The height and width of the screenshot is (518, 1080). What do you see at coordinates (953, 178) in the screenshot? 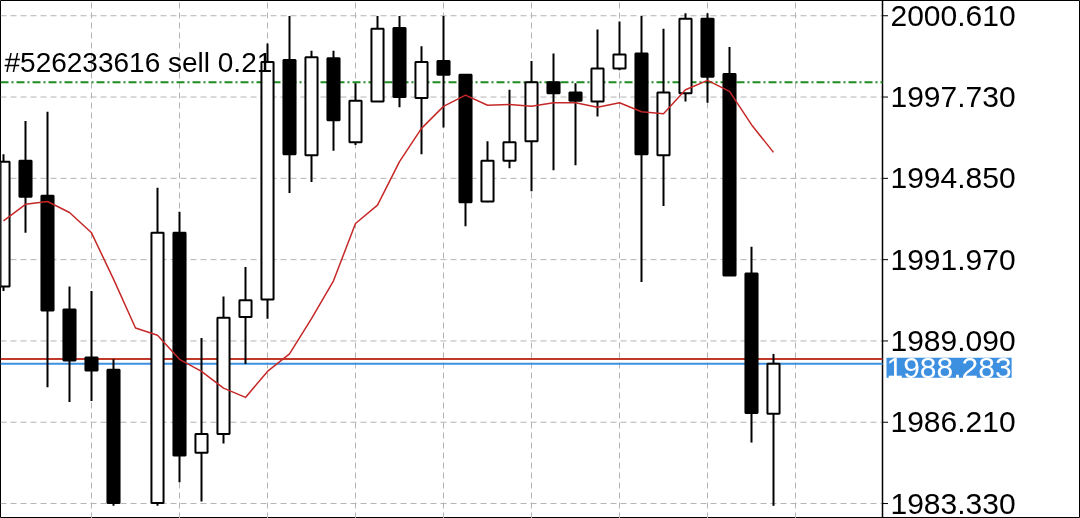
I see `y-tick-label: 1994.850` at bounding box center [953, 178].